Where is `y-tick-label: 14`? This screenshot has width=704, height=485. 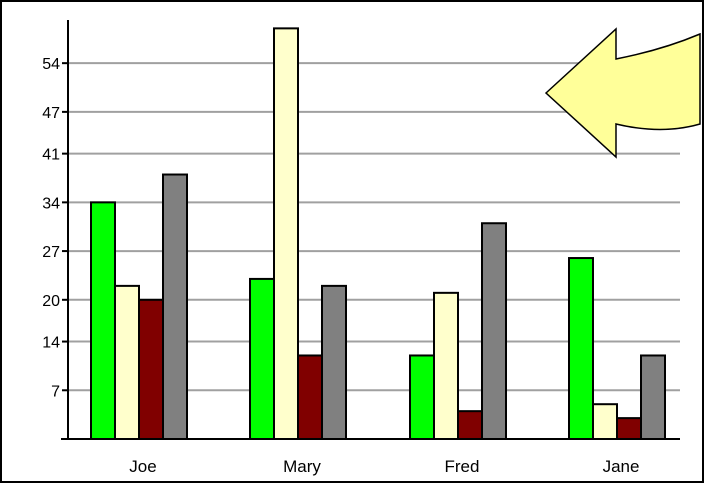 y-tick-label: 14 is located at coordinates (51, 343).